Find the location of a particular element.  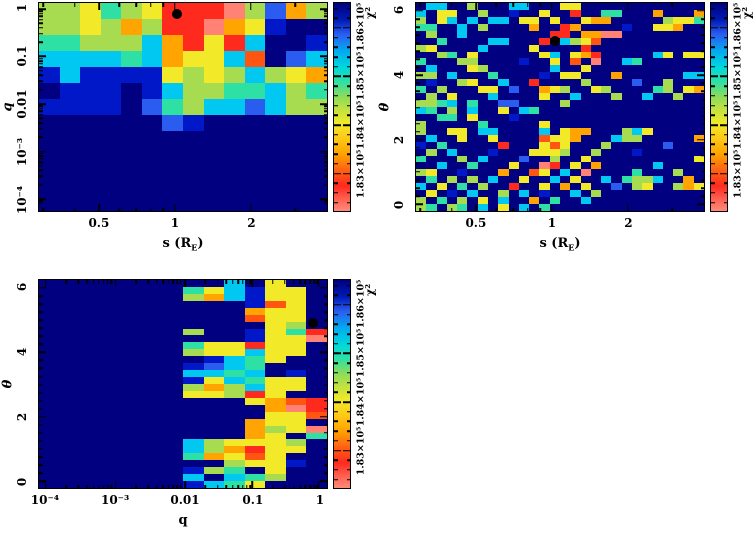

colorbar-title-chi2: χ² is located at coordinates (747, 13).